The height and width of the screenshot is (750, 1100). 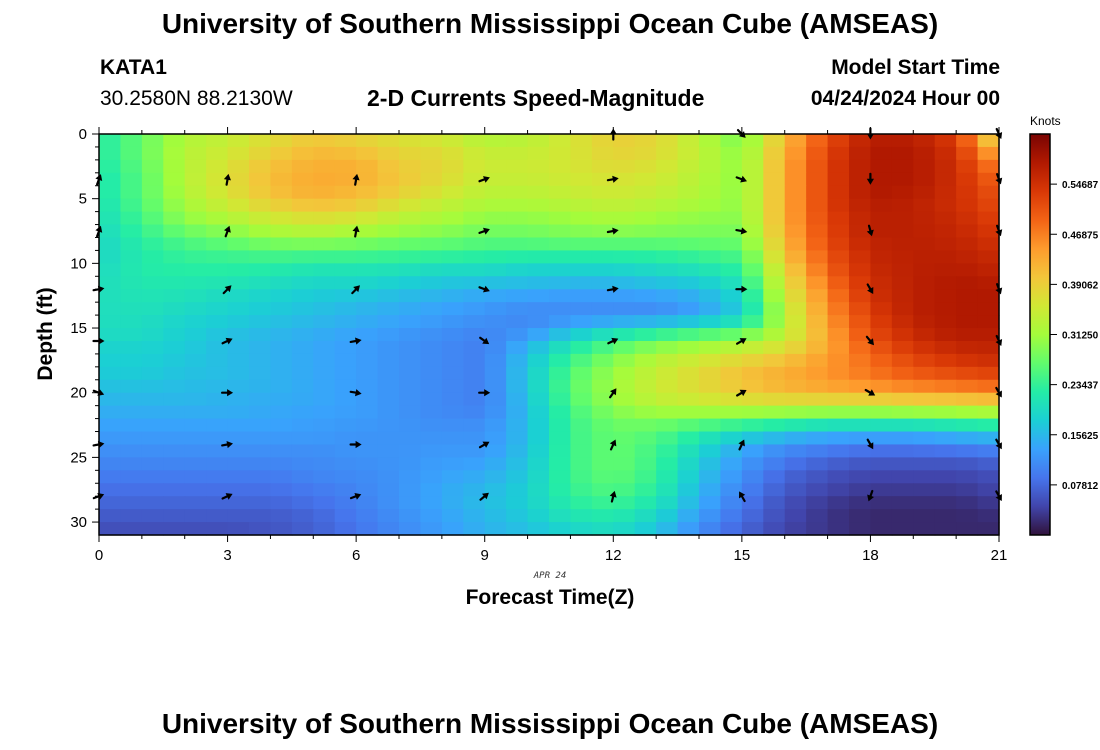 What do you see at coordinates (196, 98) in the screenshot?
I see `station-coordinates: 30.2580N 88.2130W` at bounding box center [196, 98].